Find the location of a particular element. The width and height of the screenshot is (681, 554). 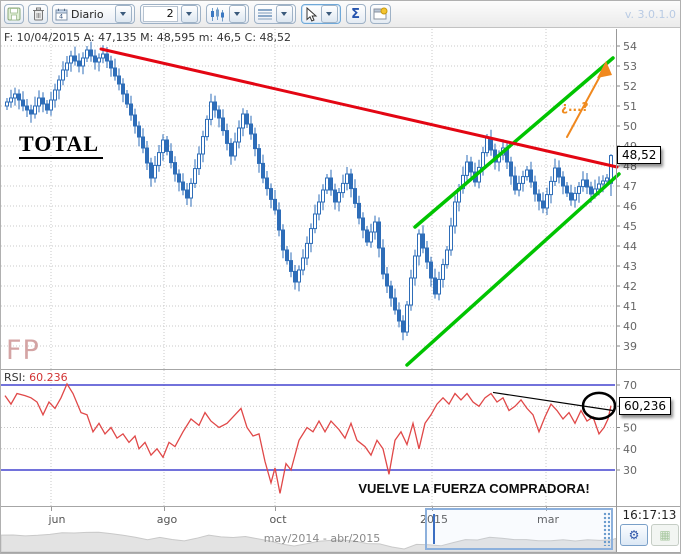

compression-dropdown-button is located at coordinates (189, 14).